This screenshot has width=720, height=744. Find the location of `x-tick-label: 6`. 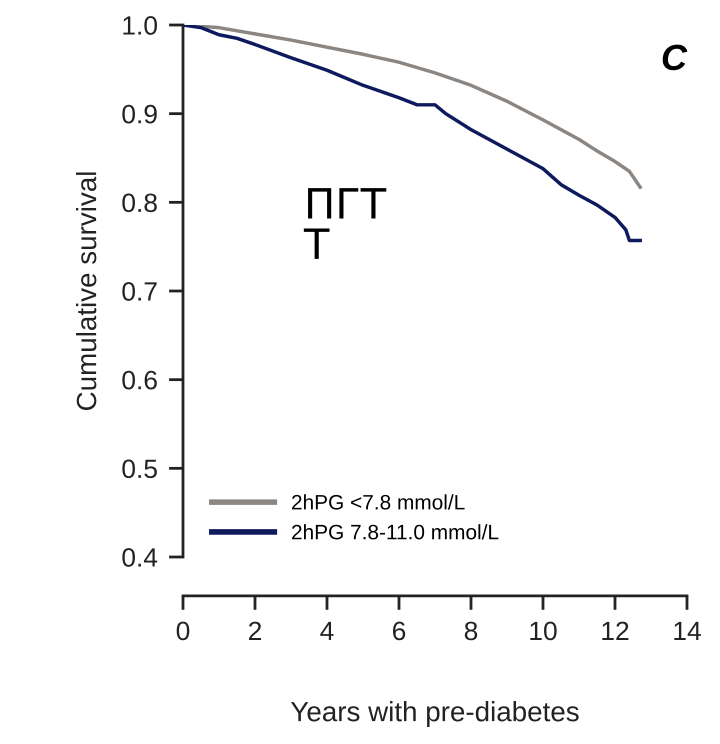

x-tick-label: 6 is located at coordinates (399, 631).